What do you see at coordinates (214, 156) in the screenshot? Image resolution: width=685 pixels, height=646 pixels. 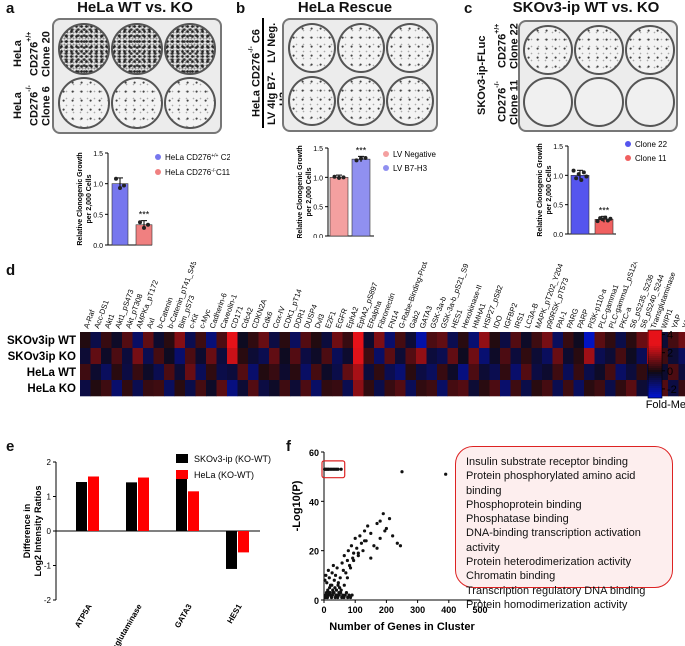 I see `legend-sup: +/+` at bounding box center [214, 156].